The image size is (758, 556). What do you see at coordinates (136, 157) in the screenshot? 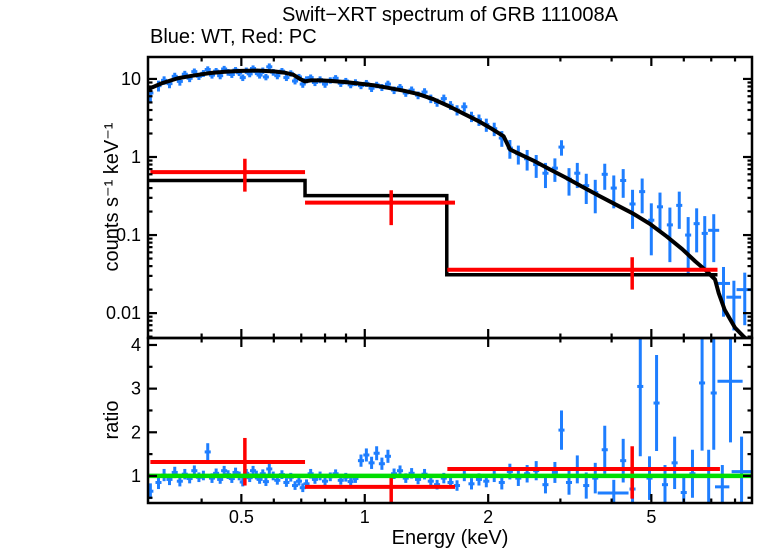
I see `y-tick-label: 1` at bounding box center [136, 157].